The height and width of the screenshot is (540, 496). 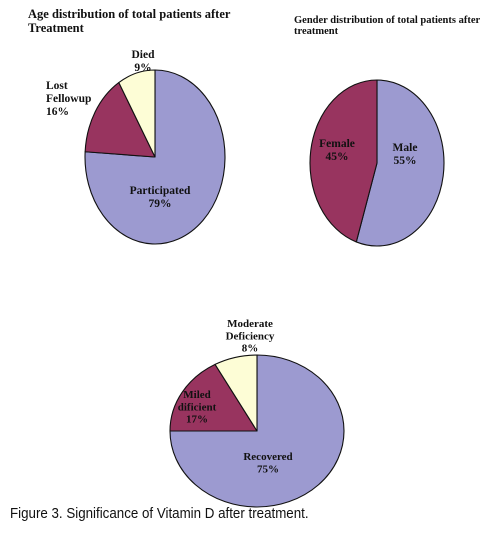 What do you see at coordinates (250, 336) in the screenshot?
I see `slice-label-moderate-deficiency: Moderate Deficiency 8%` at bounding box center [250, 336].